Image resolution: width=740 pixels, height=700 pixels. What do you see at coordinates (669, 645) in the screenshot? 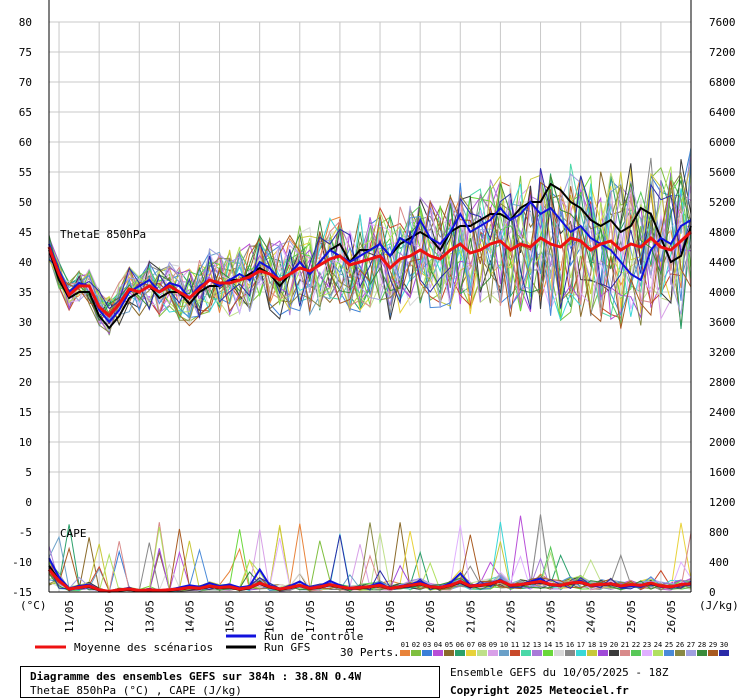
I see `pert-legend-number: 25` at bounding box center [669, 645].